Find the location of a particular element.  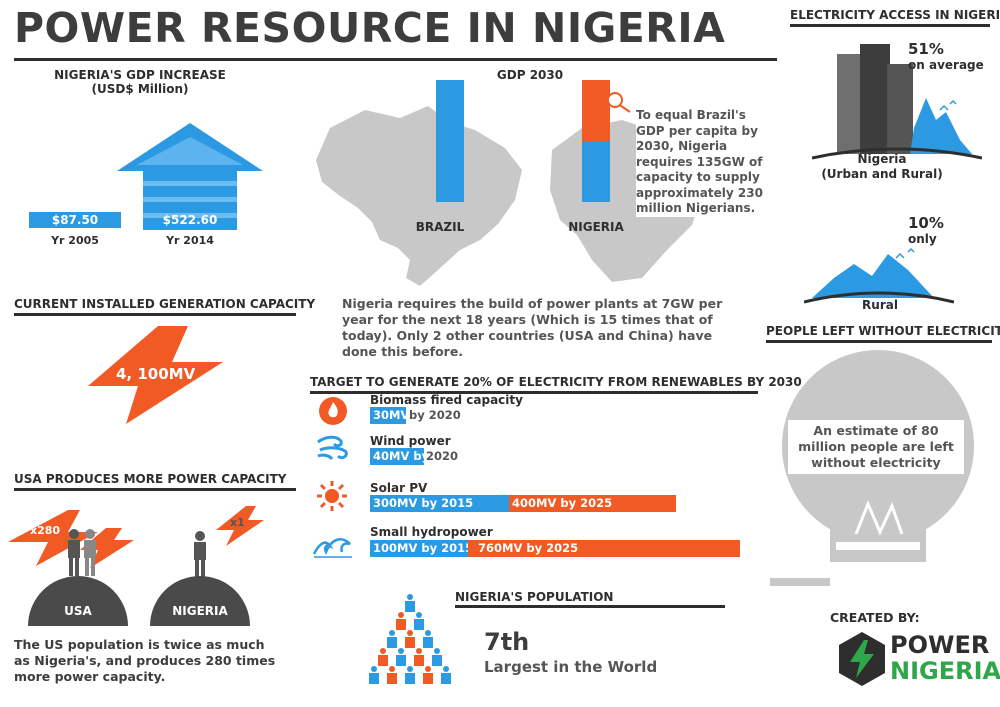

nigeria-map-label: NIGERIA is located at coordinates (596, 227).